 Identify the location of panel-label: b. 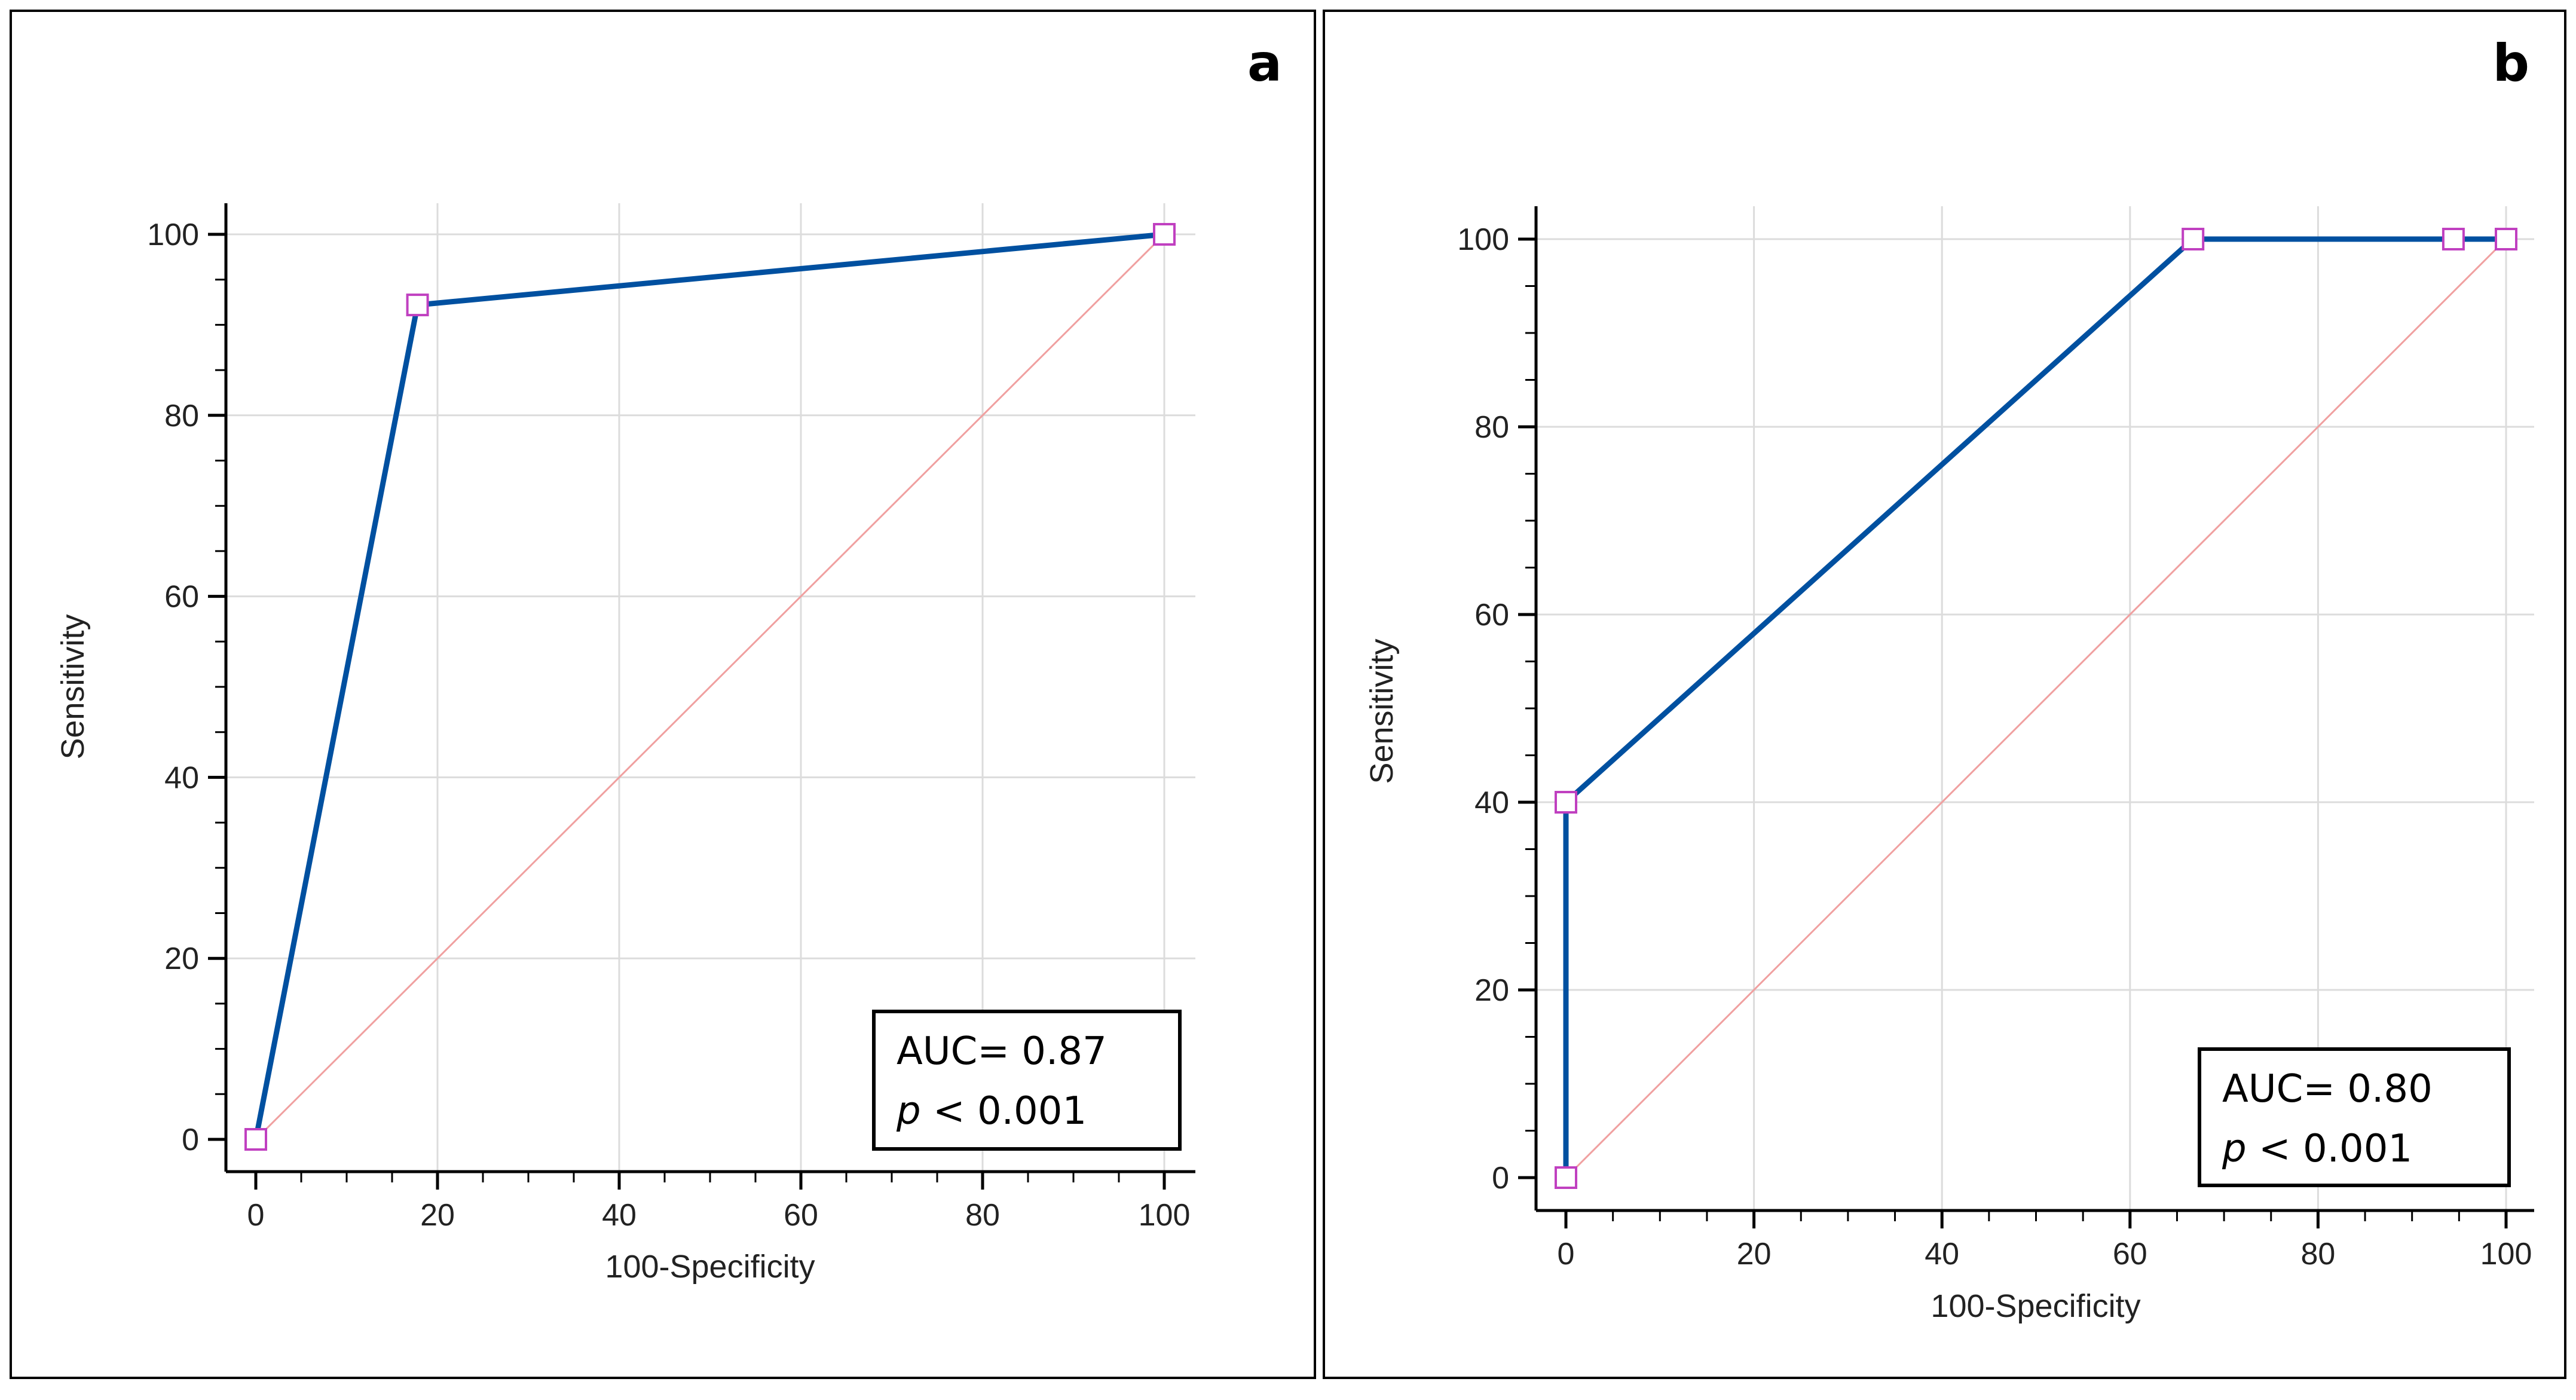
(2510, 63).